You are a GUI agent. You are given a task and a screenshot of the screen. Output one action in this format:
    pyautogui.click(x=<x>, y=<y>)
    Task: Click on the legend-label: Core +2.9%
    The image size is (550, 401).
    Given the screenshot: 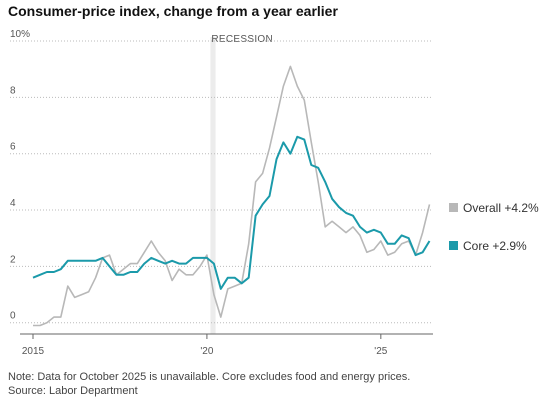 What is the action you would take?
    pyautogui.click(x=495, y=246)
    